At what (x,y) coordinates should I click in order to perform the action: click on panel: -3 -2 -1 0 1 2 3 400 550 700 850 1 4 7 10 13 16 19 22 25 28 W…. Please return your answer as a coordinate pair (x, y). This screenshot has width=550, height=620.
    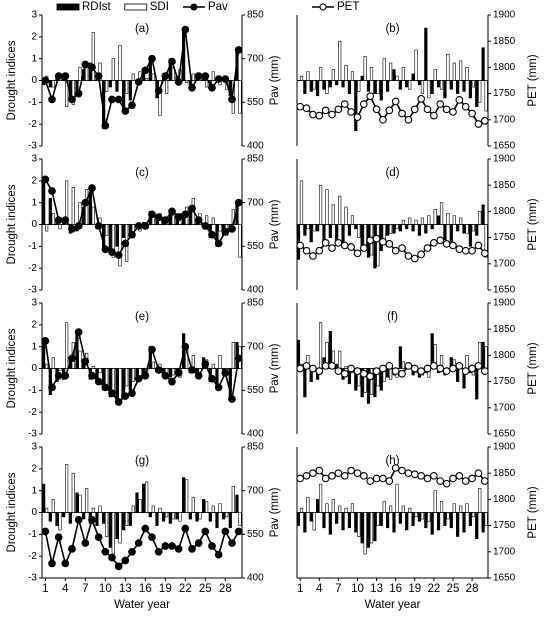
    Looking at the image, I should click on (143, 526).